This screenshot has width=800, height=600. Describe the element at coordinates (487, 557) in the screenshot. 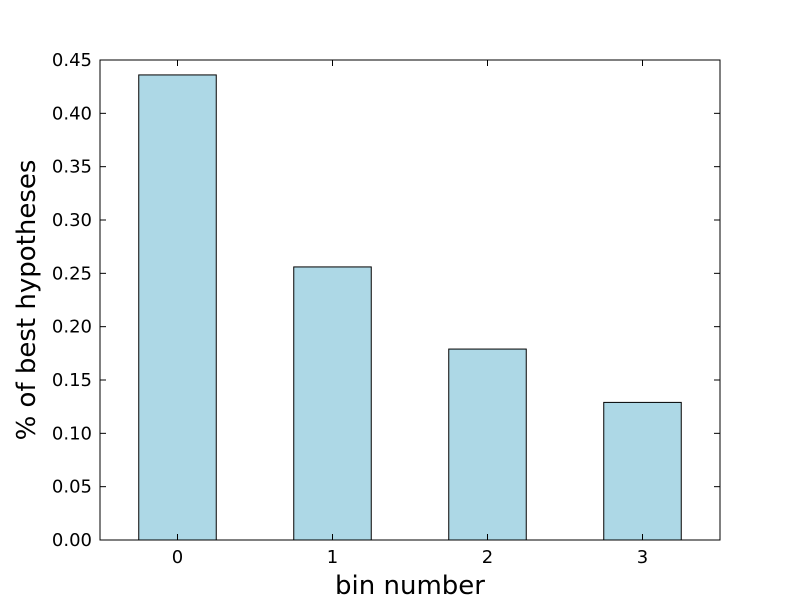

I see `x-tick-label: 2` at that location.